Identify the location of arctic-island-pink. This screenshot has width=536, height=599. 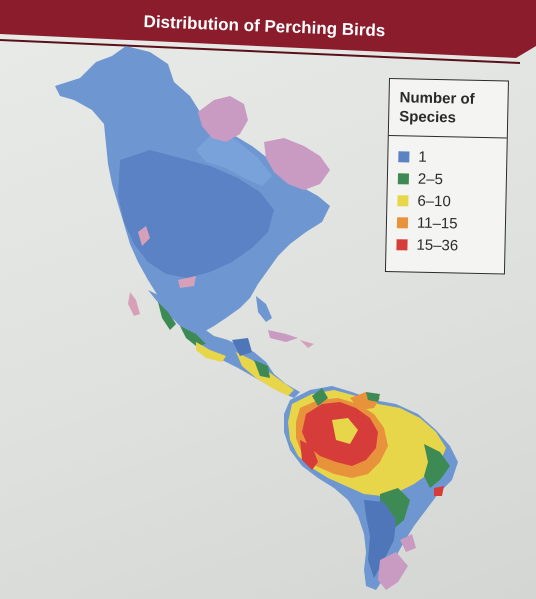
(223, 119).